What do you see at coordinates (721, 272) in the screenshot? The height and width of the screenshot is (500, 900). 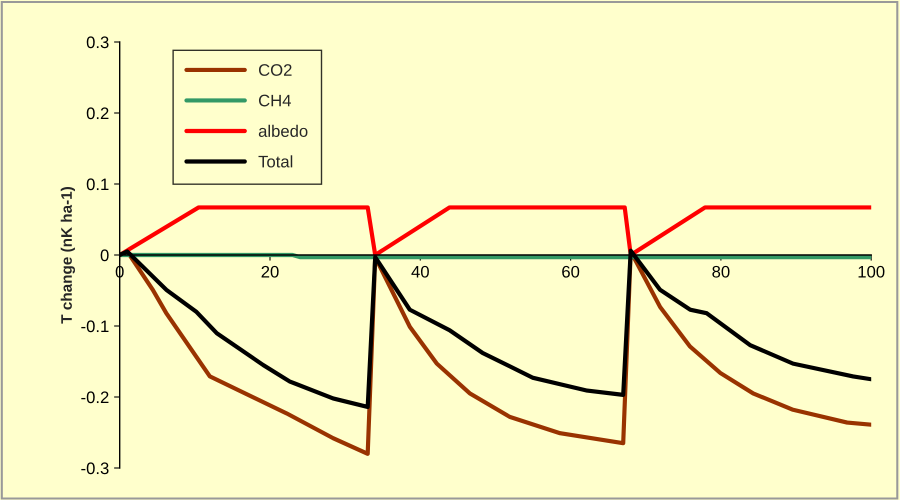 I see `x-tick-label: 80` at bounding box center [721, 272].